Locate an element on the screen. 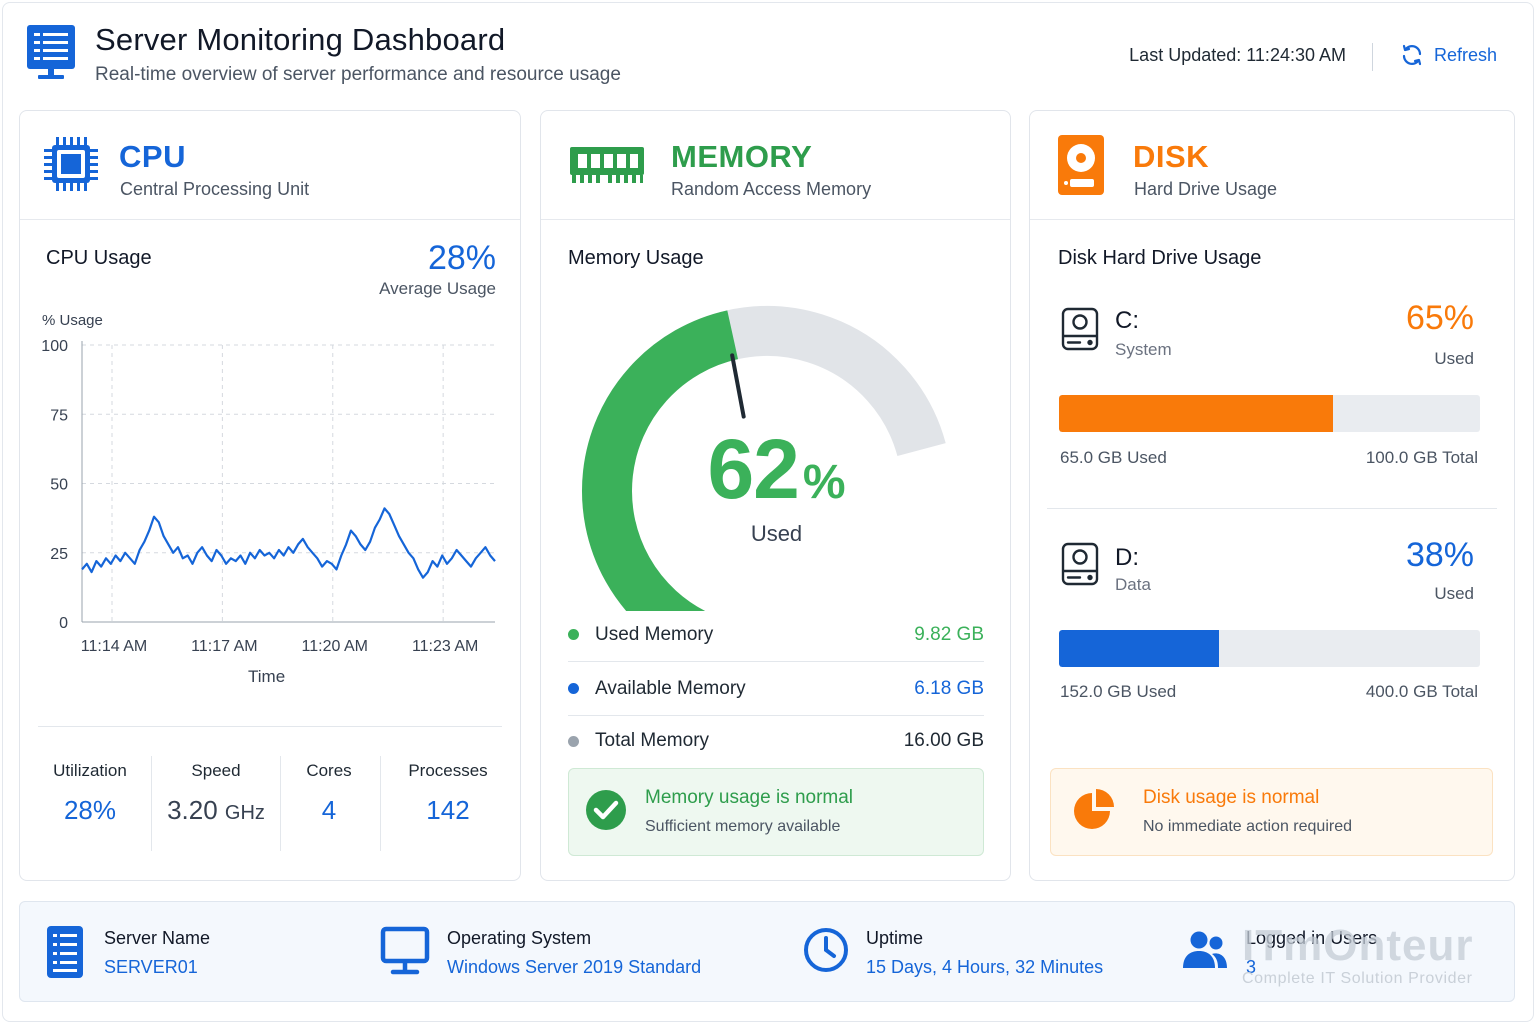  cpu-title: CPU is located at coordinates (152, 156).